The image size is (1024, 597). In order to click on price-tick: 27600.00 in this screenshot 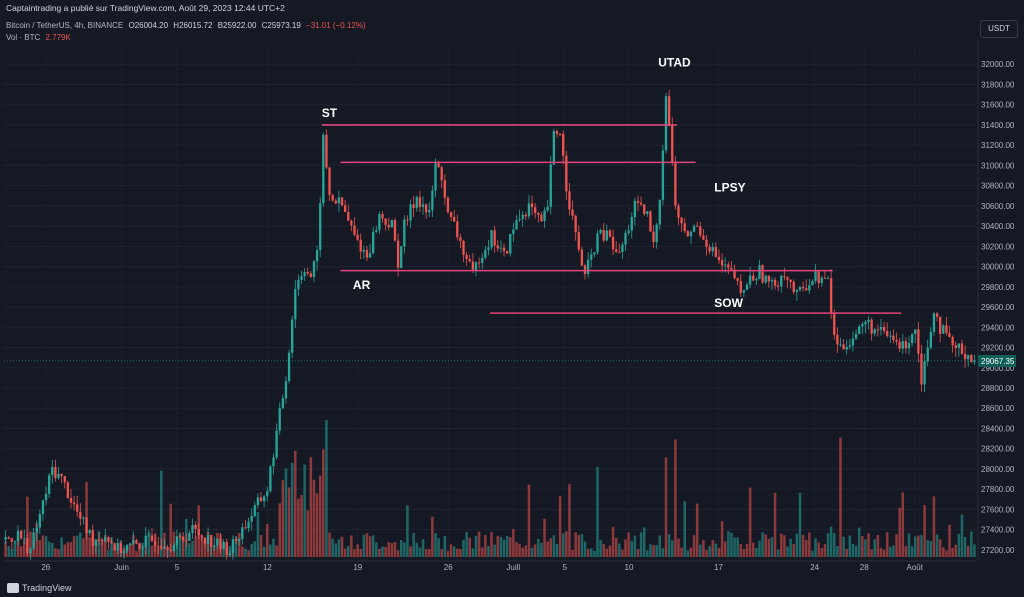, I will do `click(998, 509)`.